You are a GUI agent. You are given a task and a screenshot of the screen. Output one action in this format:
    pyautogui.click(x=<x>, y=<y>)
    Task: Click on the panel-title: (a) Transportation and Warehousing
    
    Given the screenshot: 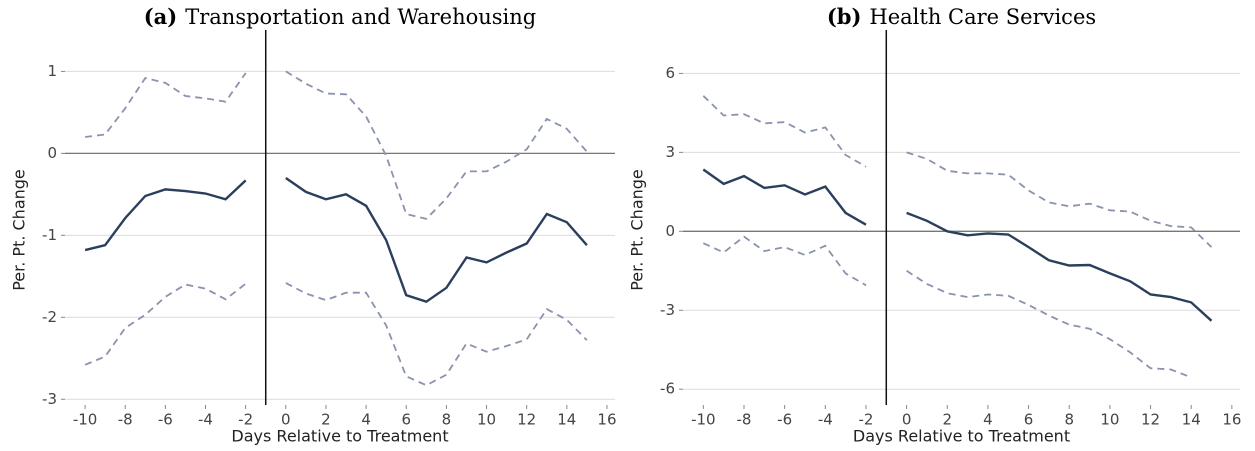 What is the action you would take?
    pyautogui.click(x=340, y=16)
    